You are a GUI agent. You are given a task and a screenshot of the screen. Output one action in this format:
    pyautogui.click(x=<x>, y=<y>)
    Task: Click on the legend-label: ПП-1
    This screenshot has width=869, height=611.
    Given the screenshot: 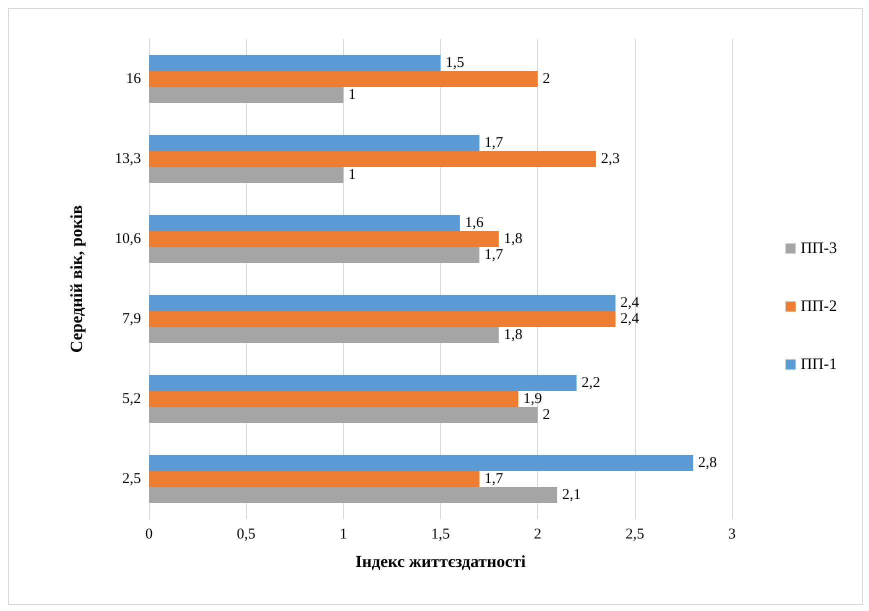 What is the action you would take?
    pyautogui.click(x=818, y=364)
    